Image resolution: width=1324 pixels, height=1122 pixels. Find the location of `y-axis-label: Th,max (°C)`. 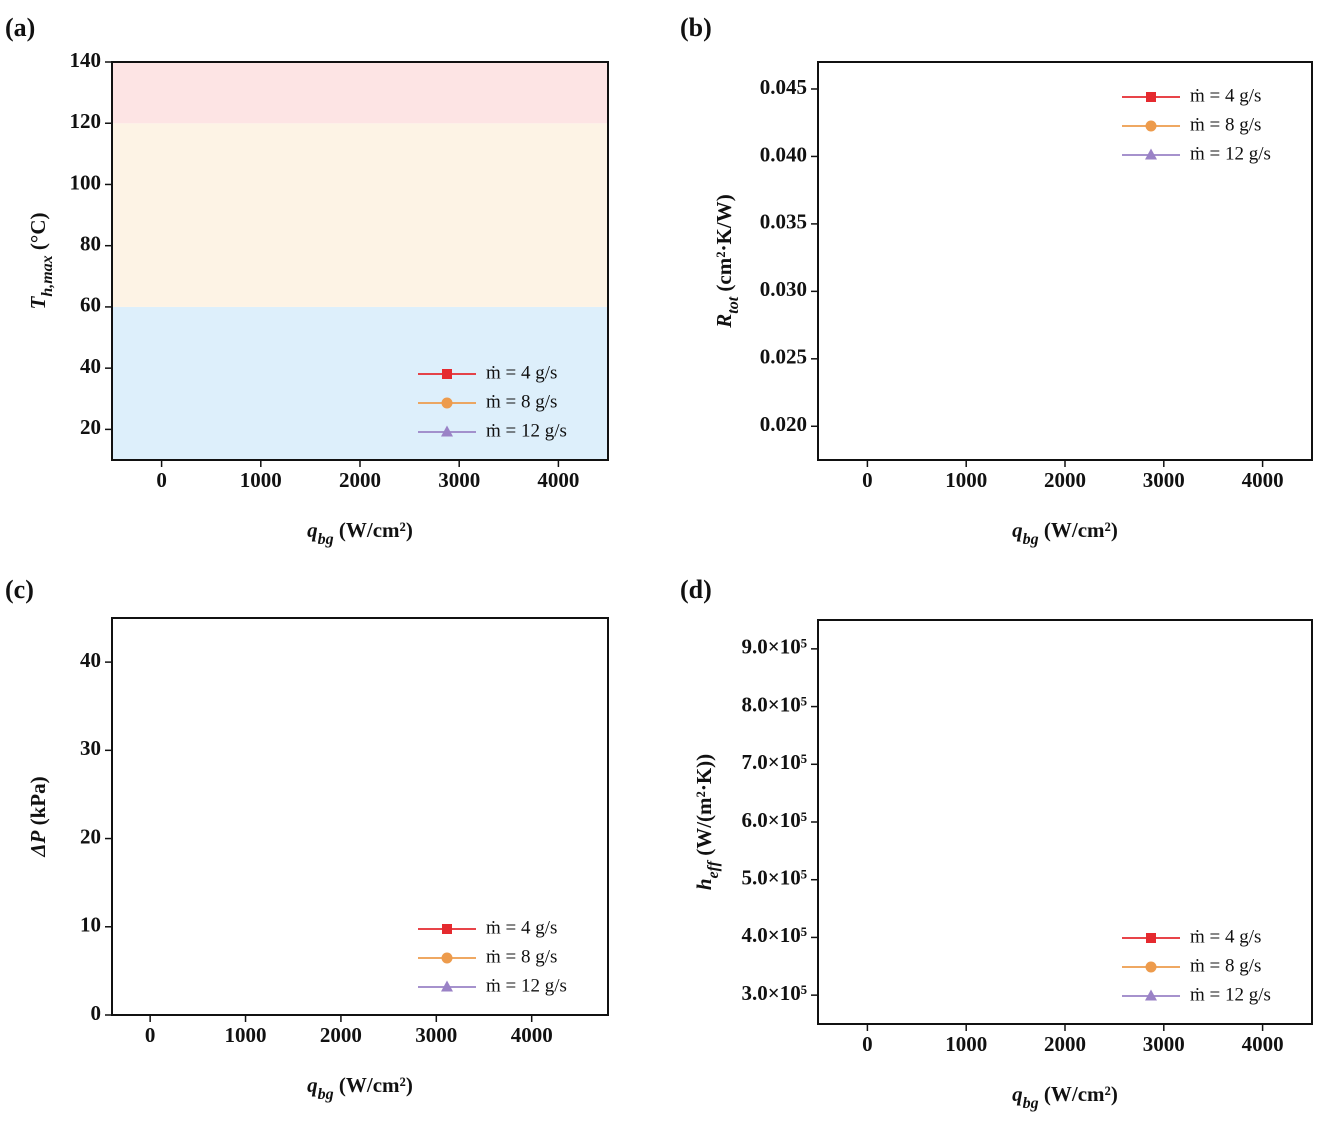

y-axis-label: Th,max (°C) is located at coordinates (41, 261).